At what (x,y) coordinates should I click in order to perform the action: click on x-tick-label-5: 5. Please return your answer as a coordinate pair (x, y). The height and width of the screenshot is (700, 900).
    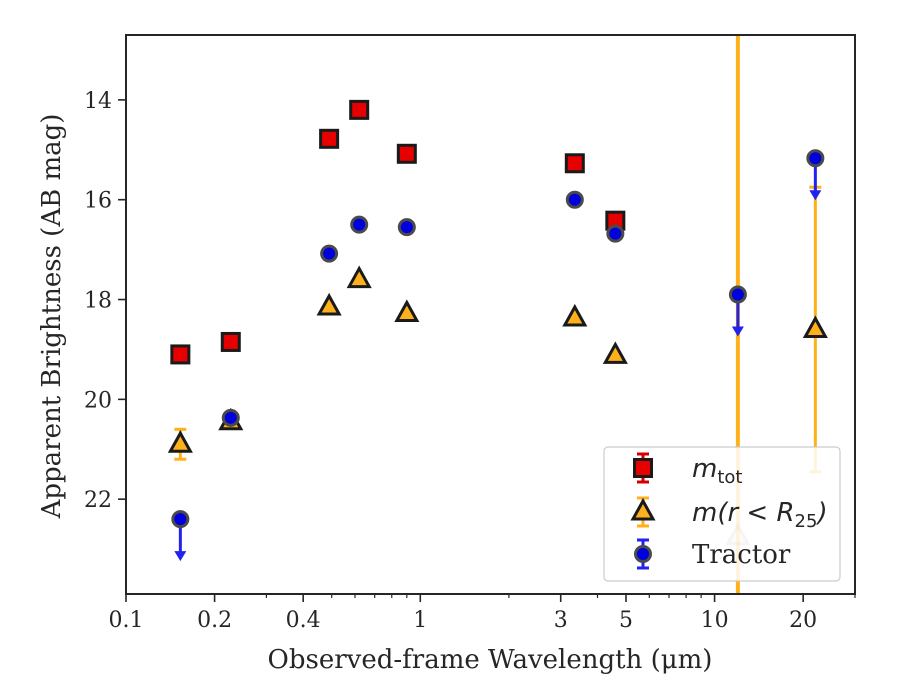
    Looking at the image, I should click on (626, 620).